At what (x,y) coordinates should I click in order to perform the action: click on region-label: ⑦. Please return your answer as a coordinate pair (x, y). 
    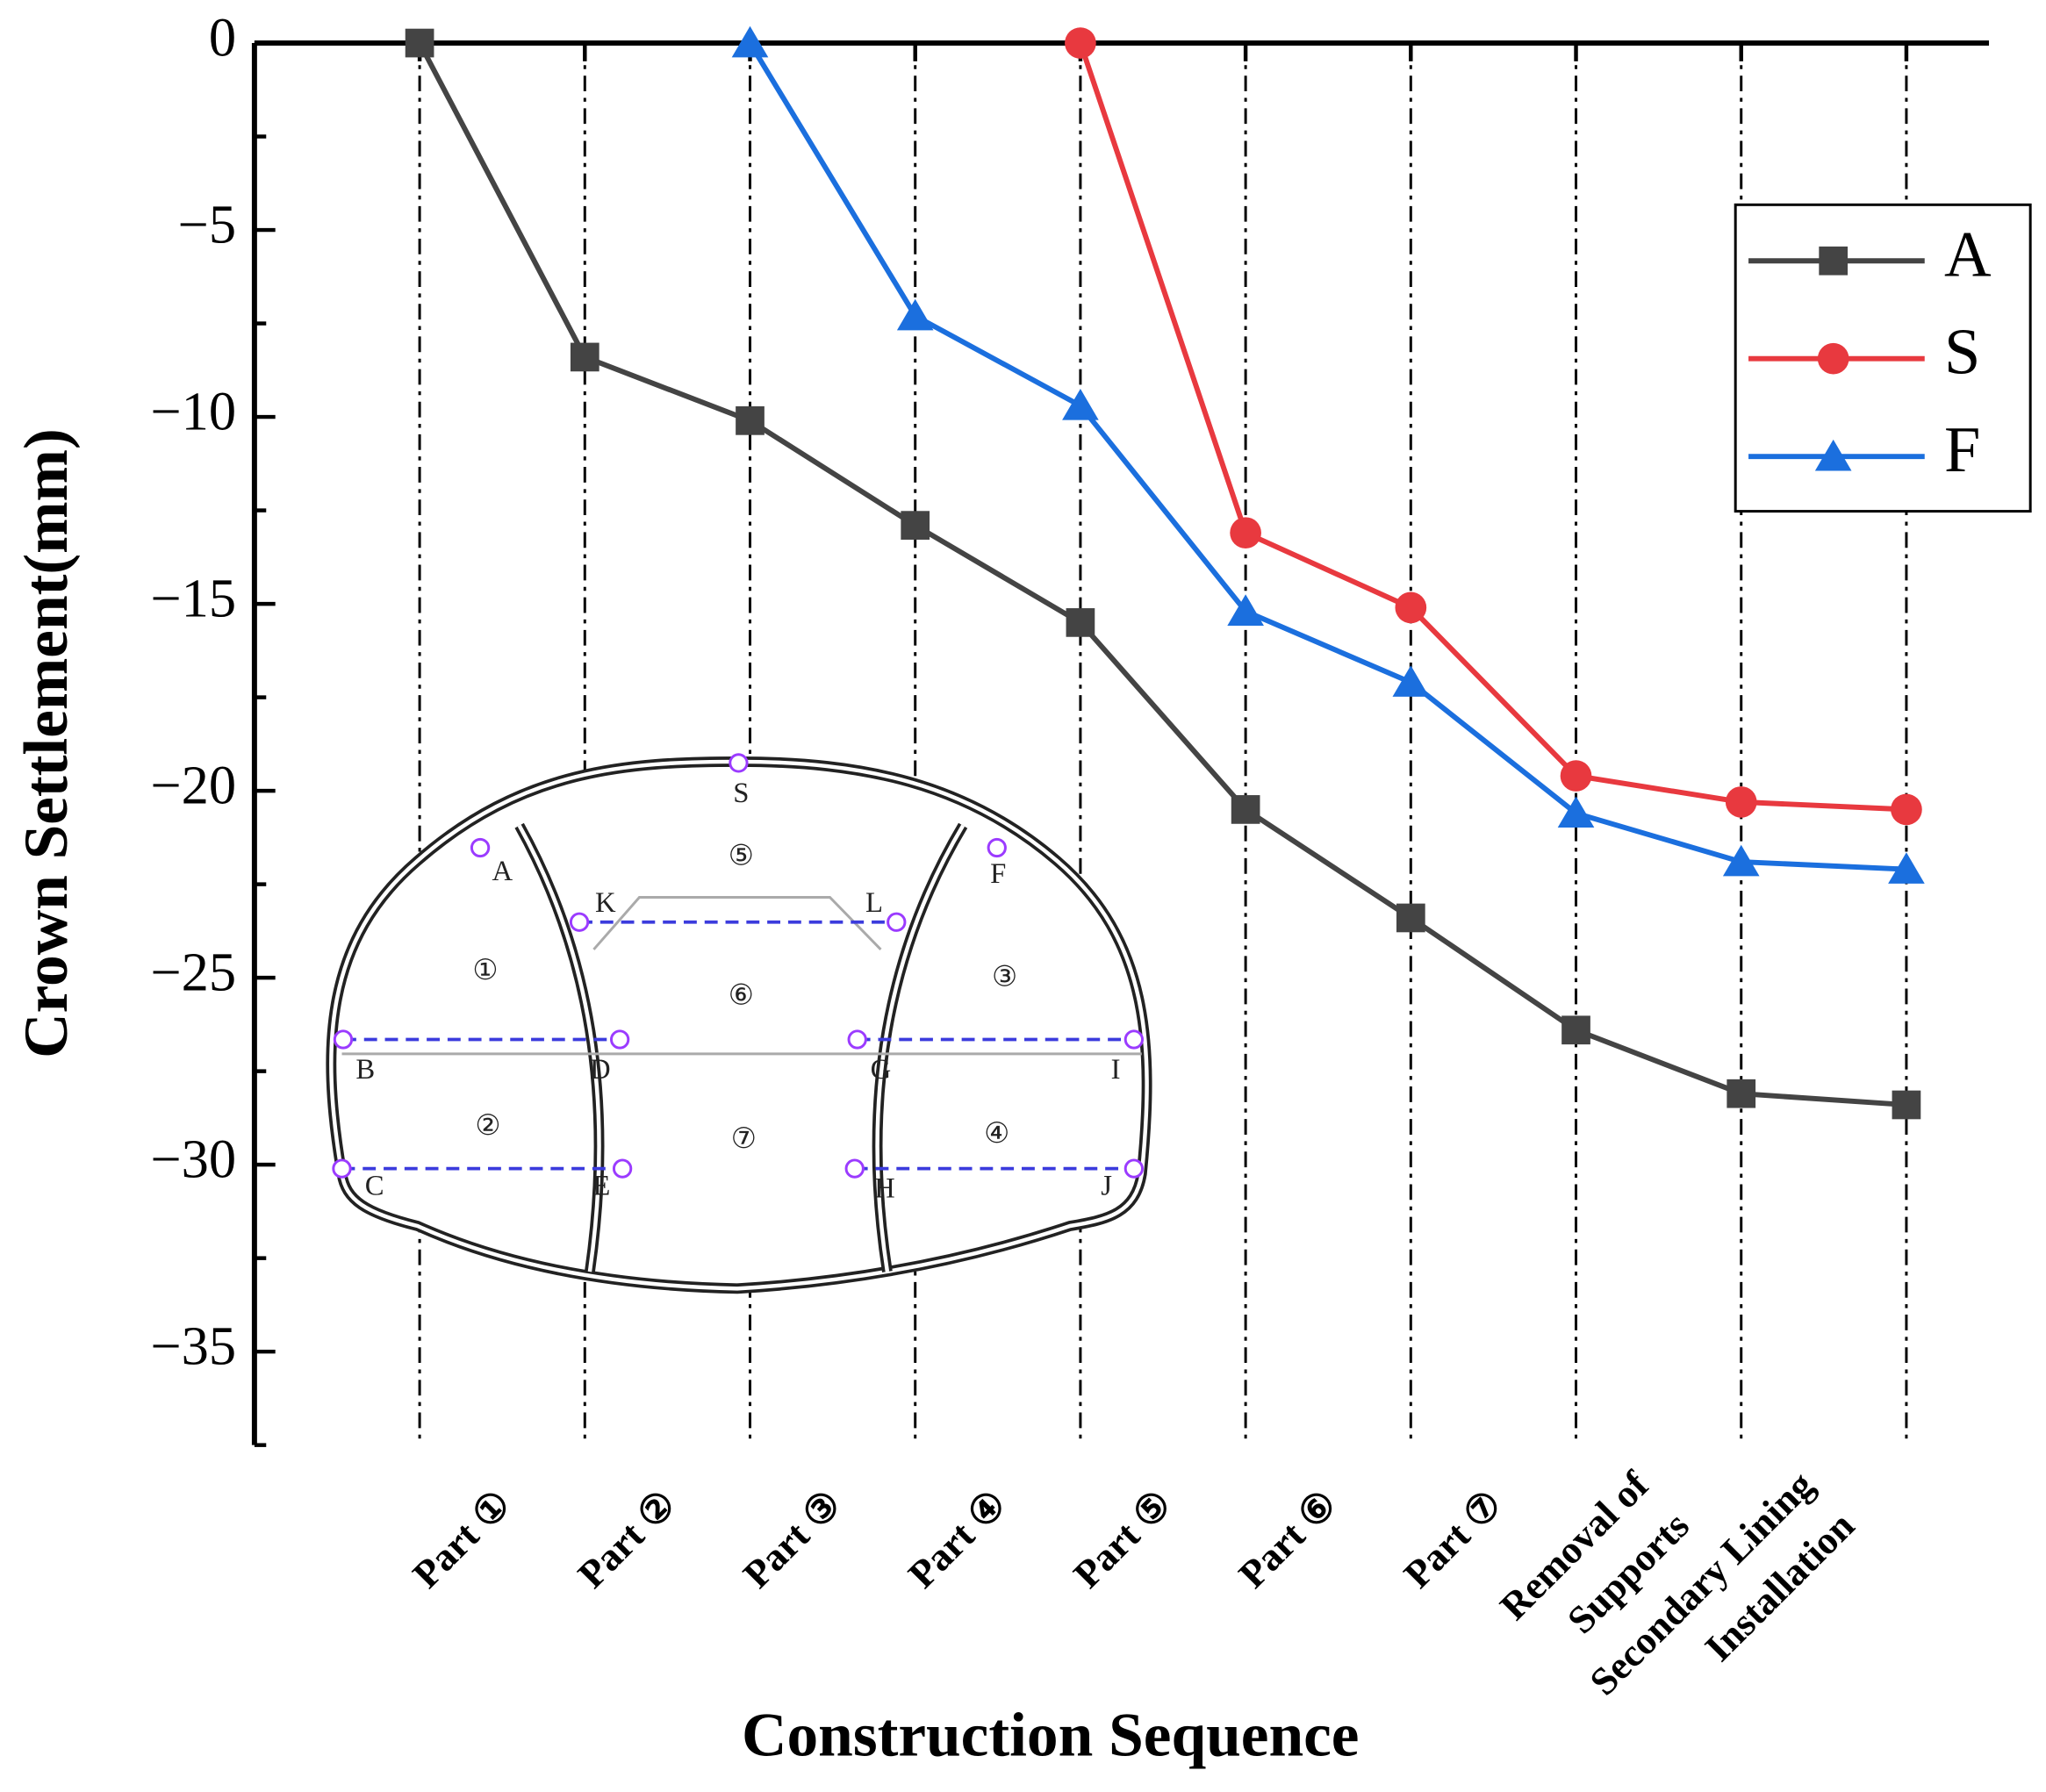
    Looking at the image, I should click on (744, 1139).